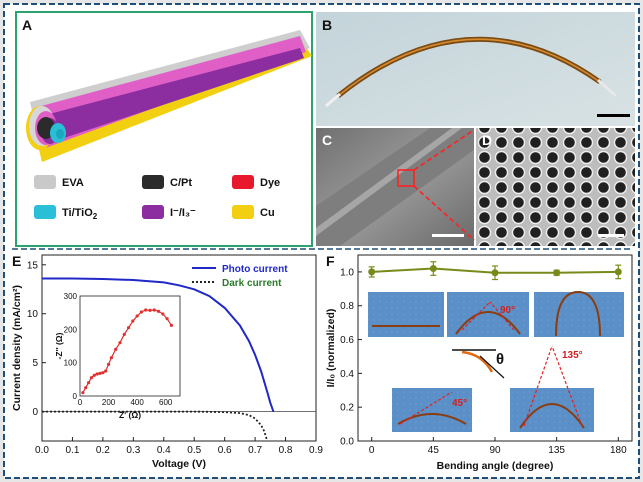 Image resolution: width=643 pixels, height=482 pixels. I want to click on f-xtick-label: 135, so click(556, 450).